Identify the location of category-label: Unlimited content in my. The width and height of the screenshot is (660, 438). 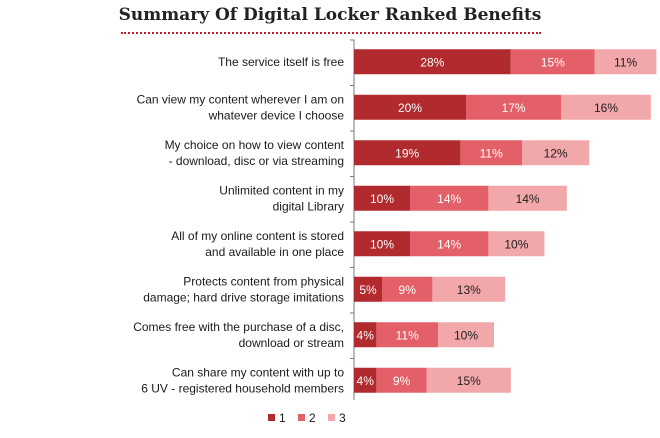
(281, 190).